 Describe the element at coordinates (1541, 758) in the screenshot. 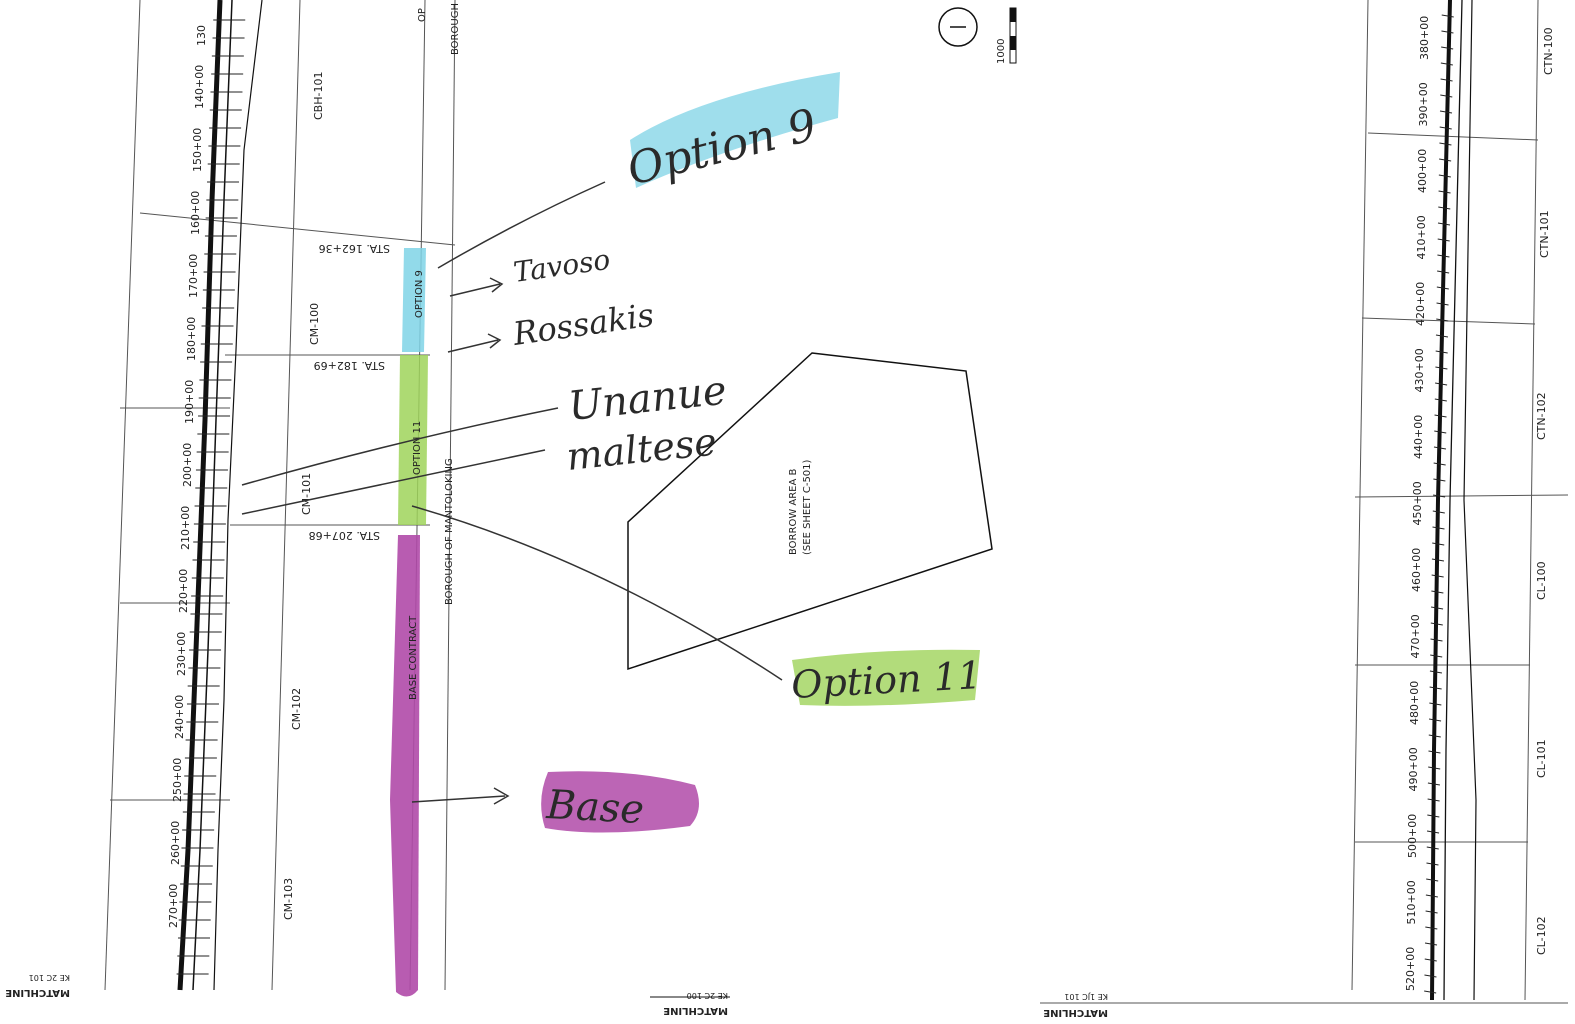

I see `sheet-label-cl101: CL-101` at that location.